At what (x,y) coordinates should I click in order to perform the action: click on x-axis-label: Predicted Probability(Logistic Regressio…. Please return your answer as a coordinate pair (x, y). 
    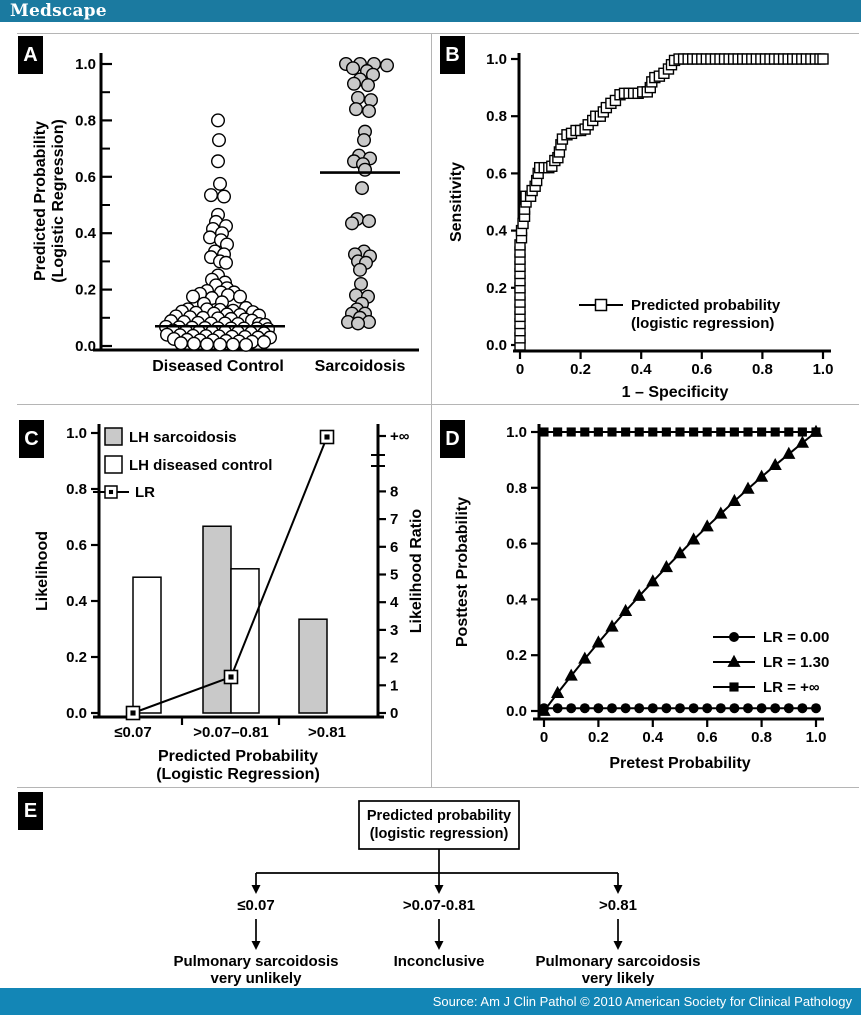
    Looking at the image, I should click on (238, 765).